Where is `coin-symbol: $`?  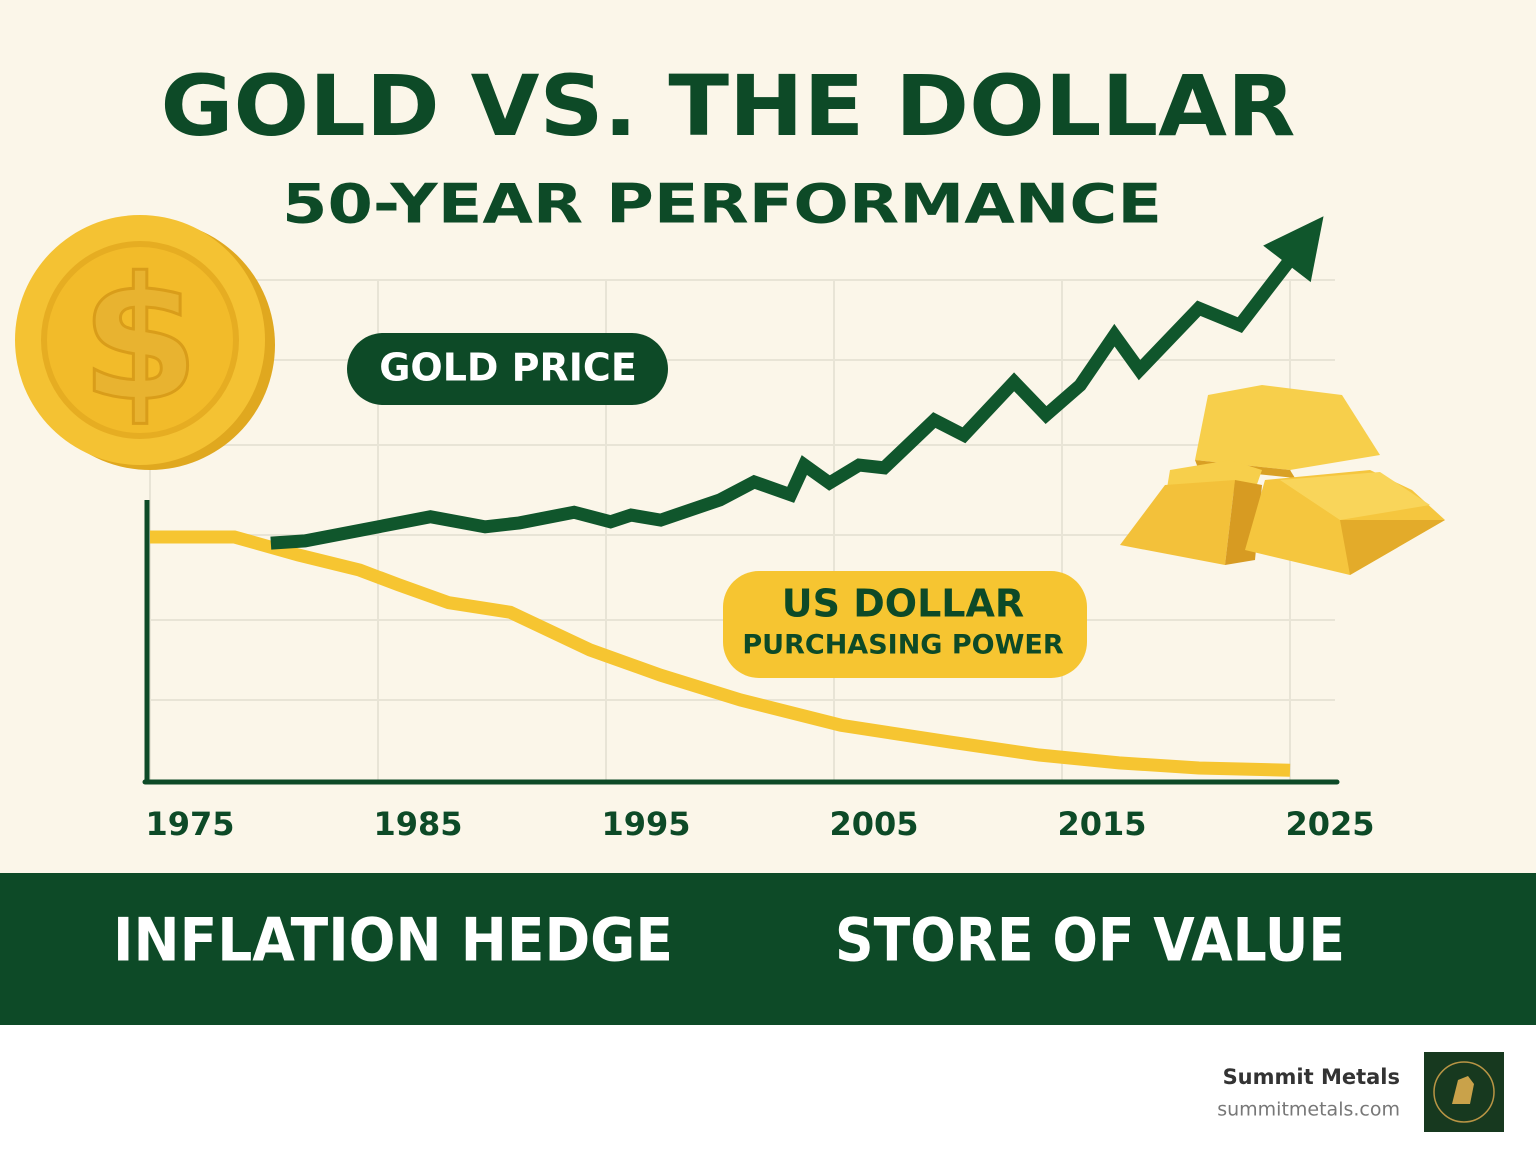
coin-symbol: $ is located at coordinates (140, 340).